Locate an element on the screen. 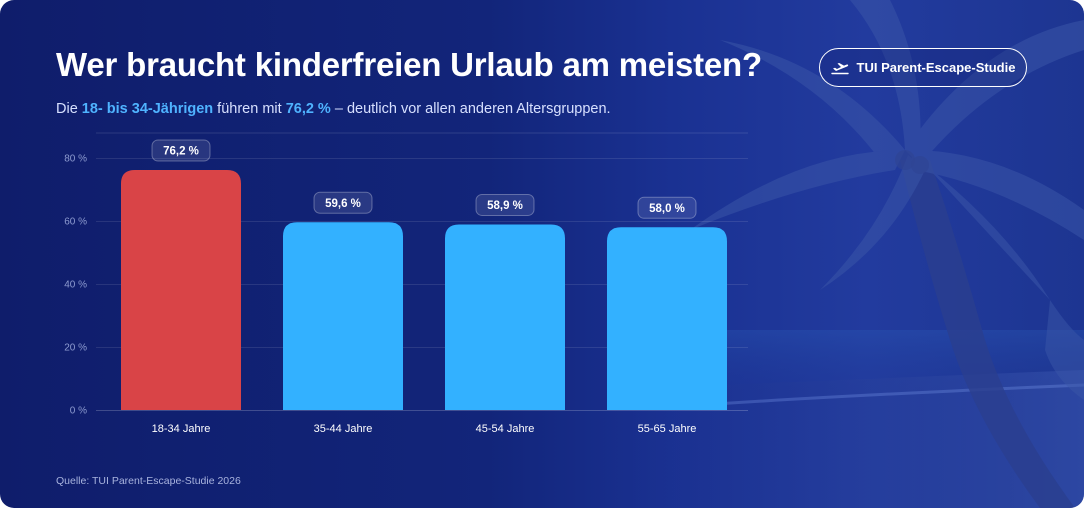 The image size is (1084, 508). study-badge-label: TUI Parent-Escape-Studie is located at coordinates (936, 67).